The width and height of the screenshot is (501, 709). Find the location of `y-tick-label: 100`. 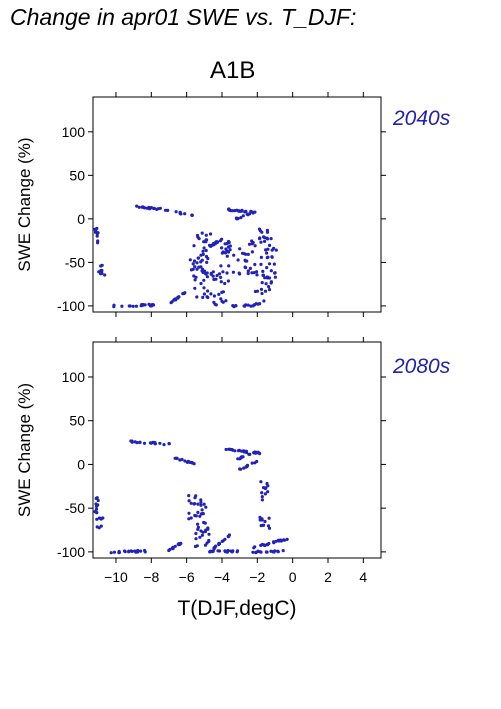

y-tick-label: 100 is located at coordinates (74, 377).